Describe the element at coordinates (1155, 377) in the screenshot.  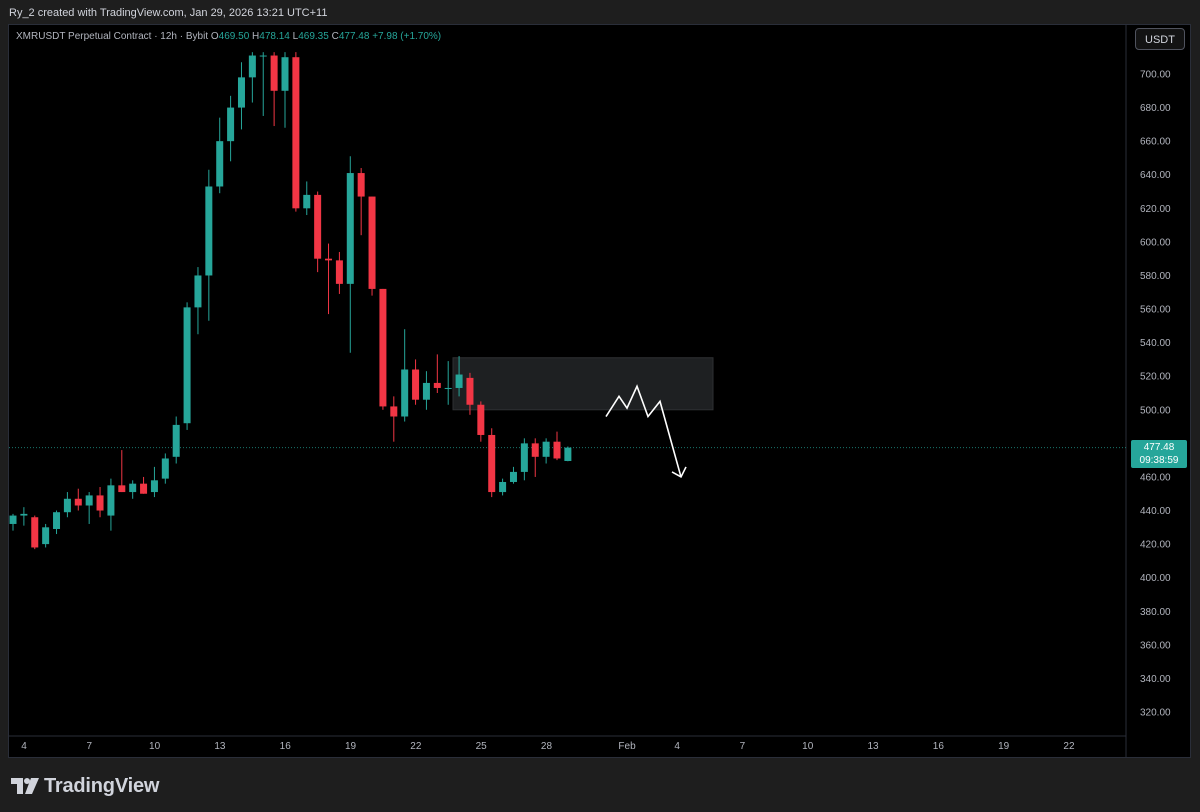
I see `y-tick-label: 520.00` at that location.